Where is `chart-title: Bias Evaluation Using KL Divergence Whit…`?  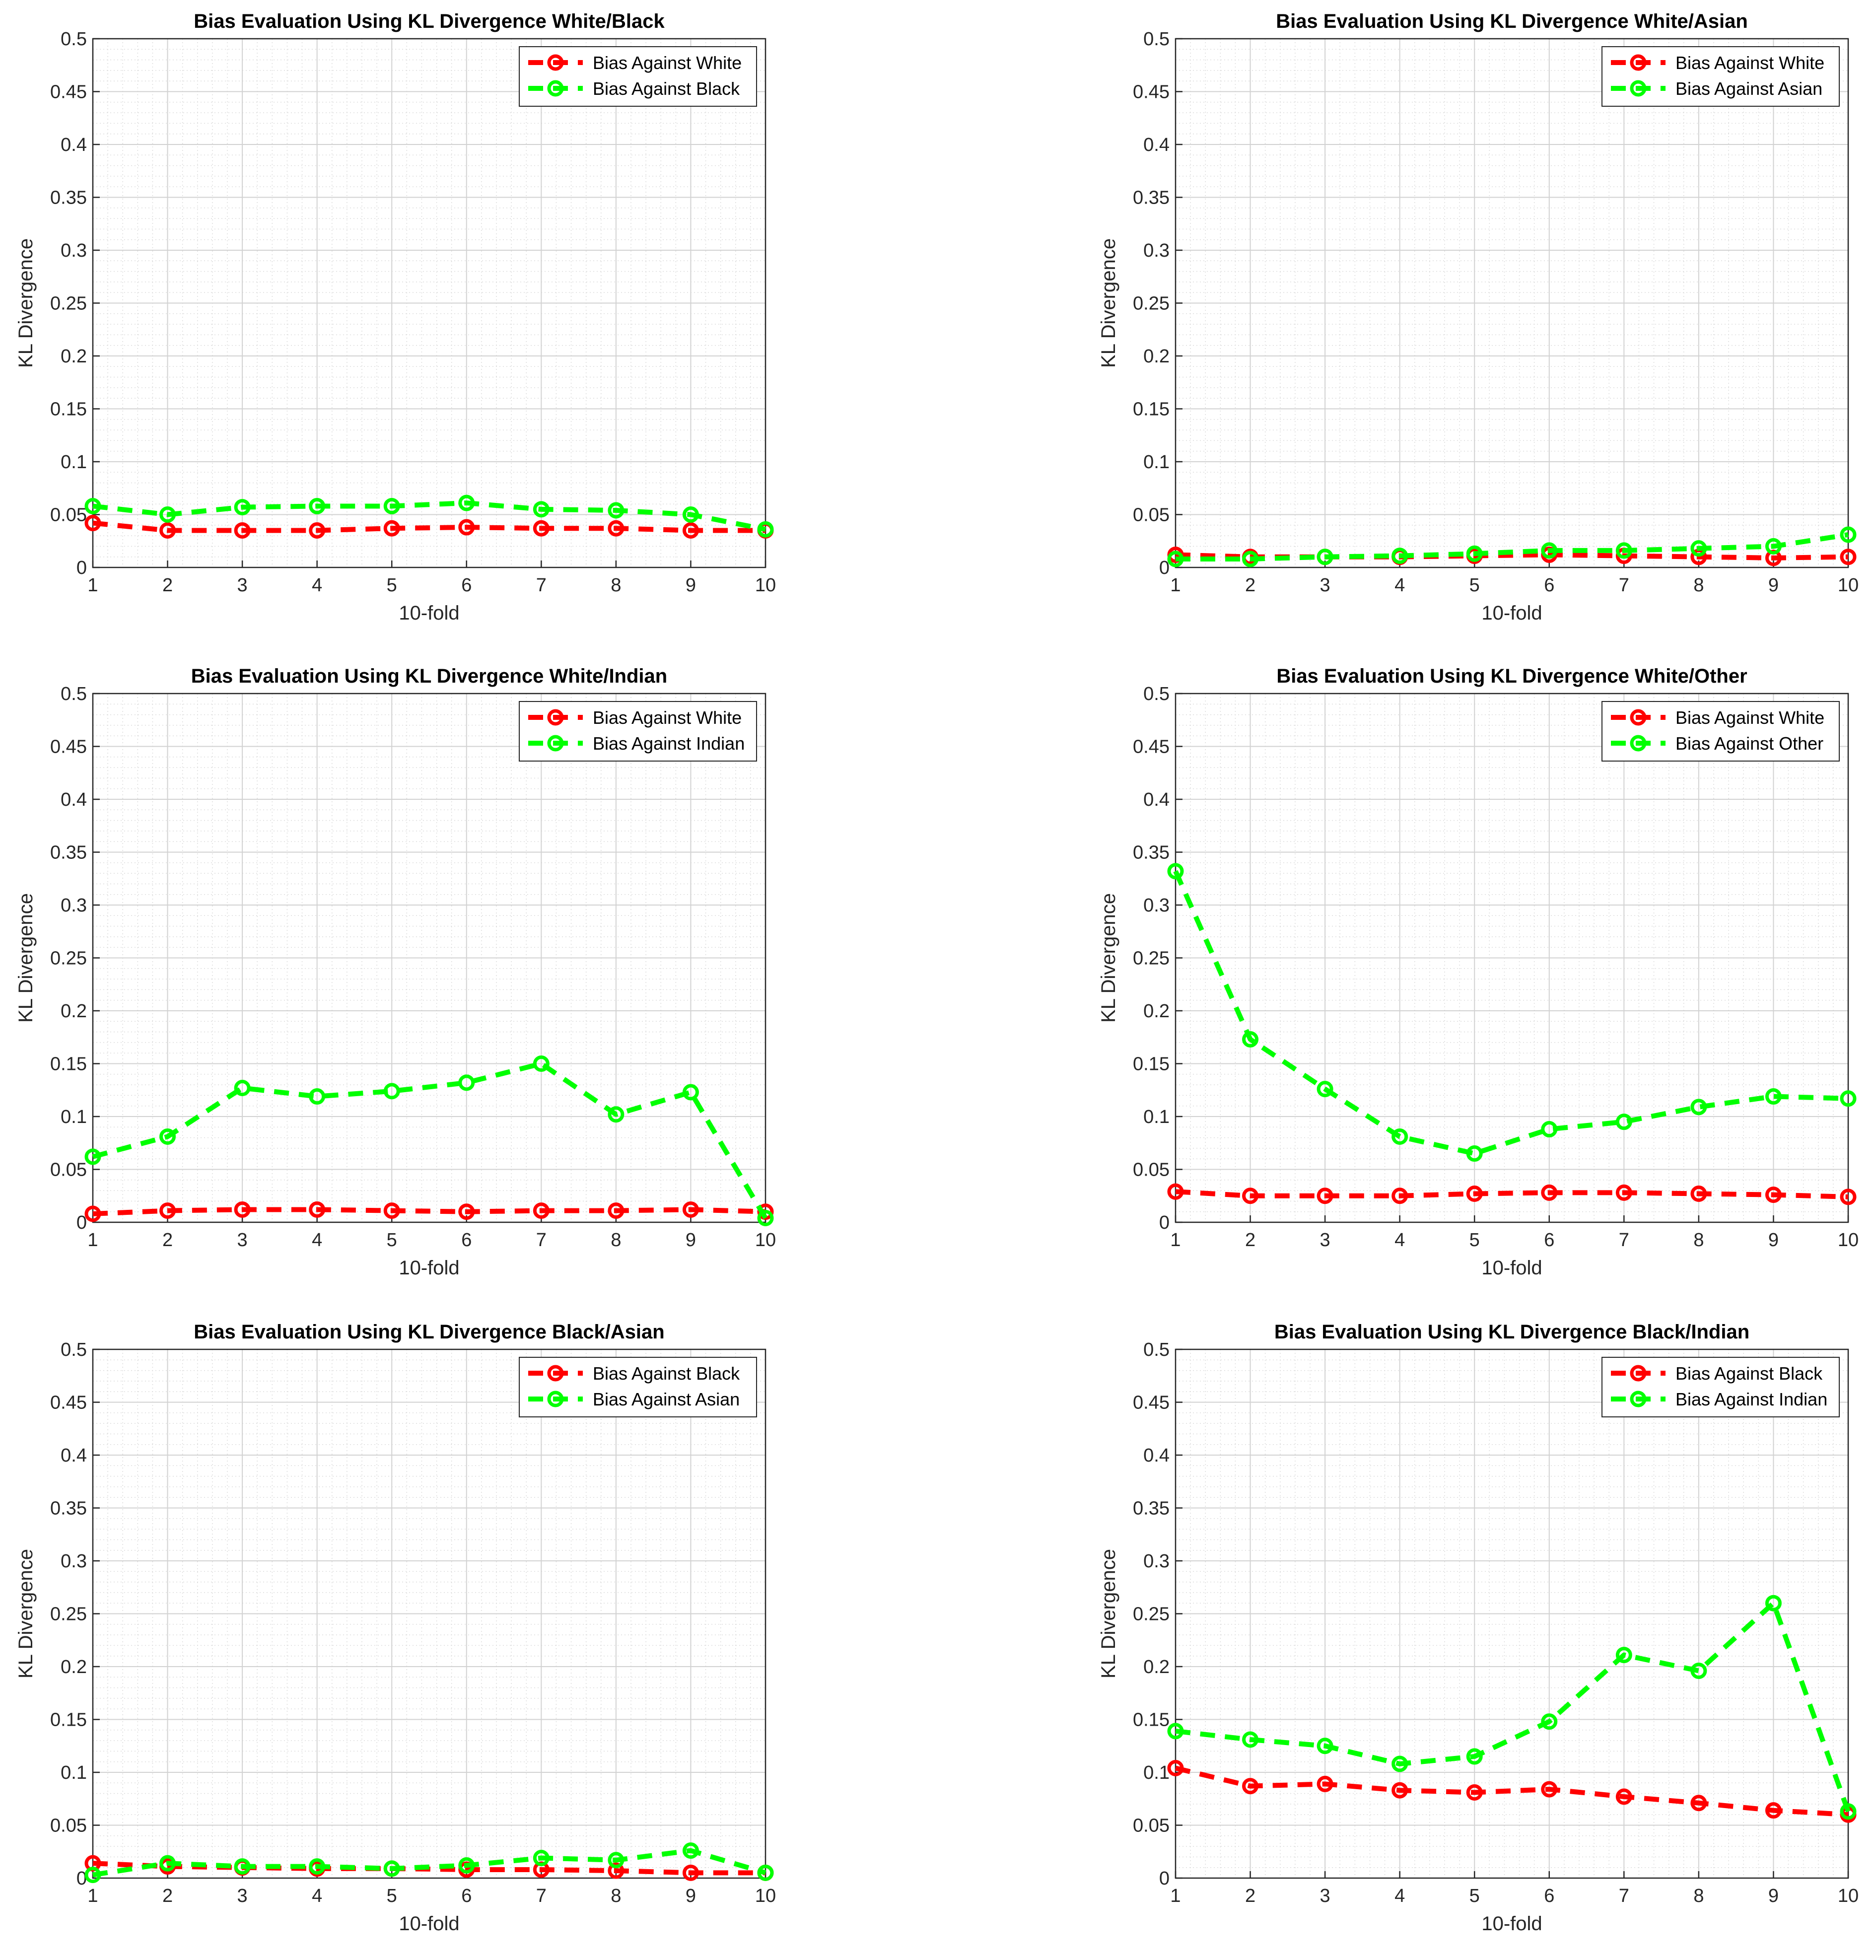
chart-title: Bias Evaluation Using KL Divergence Whit… is located at coordinates (1511, 676).